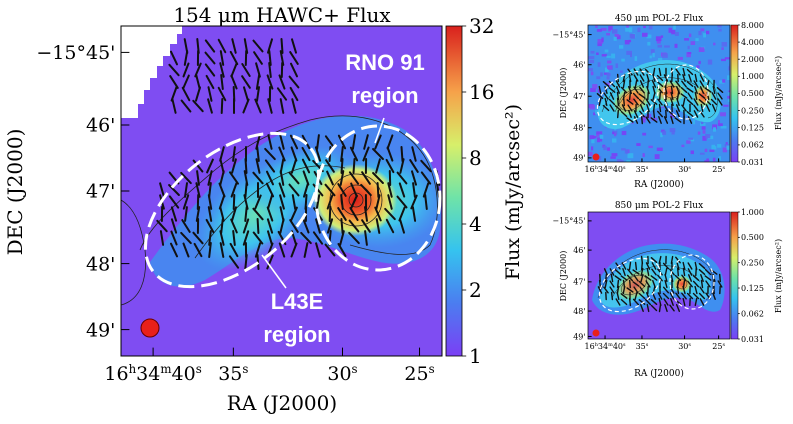 The height and width of the screenshot is (424, 793). Describe the element at coordinates (778, 276) in the screenshot. I see `panel850-colorbar-label: Flux (mJy/arcsec²)` at that location.